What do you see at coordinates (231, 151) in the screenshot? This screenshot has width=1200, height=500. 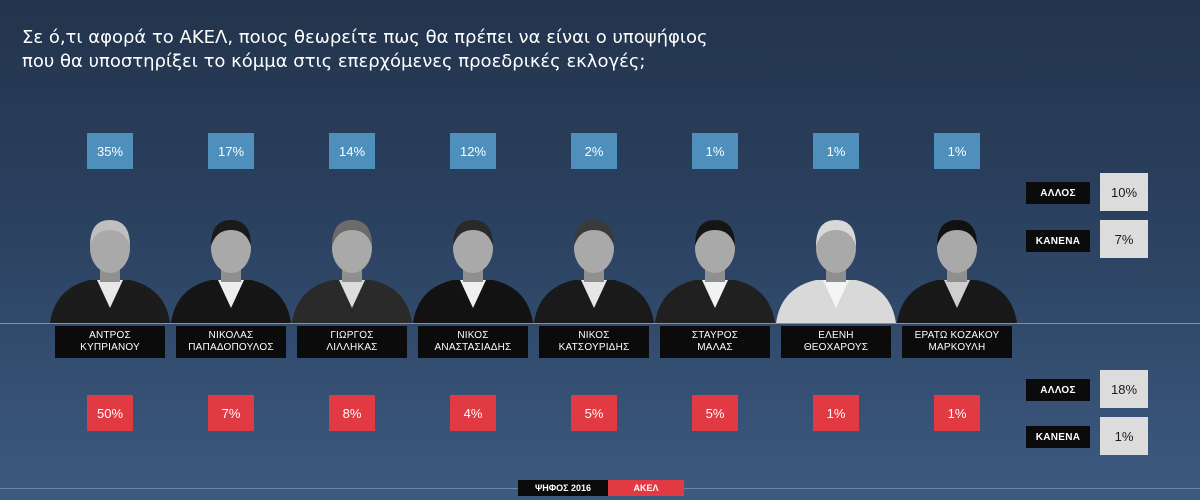 I see `value-2016-2: 17%` at bounding box center [231, 151].